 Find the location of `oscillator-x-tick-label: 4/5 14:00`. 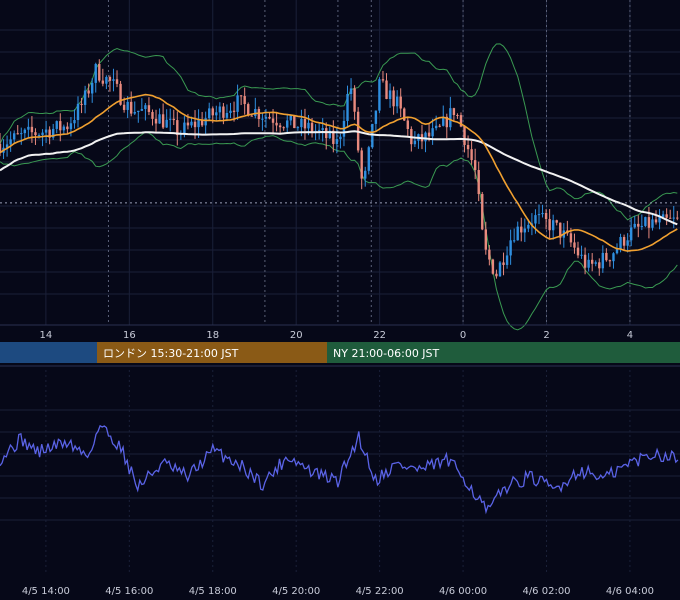

oscillator-x-tick-label: 4/5 14:00 is located at coordinates (46, 591).